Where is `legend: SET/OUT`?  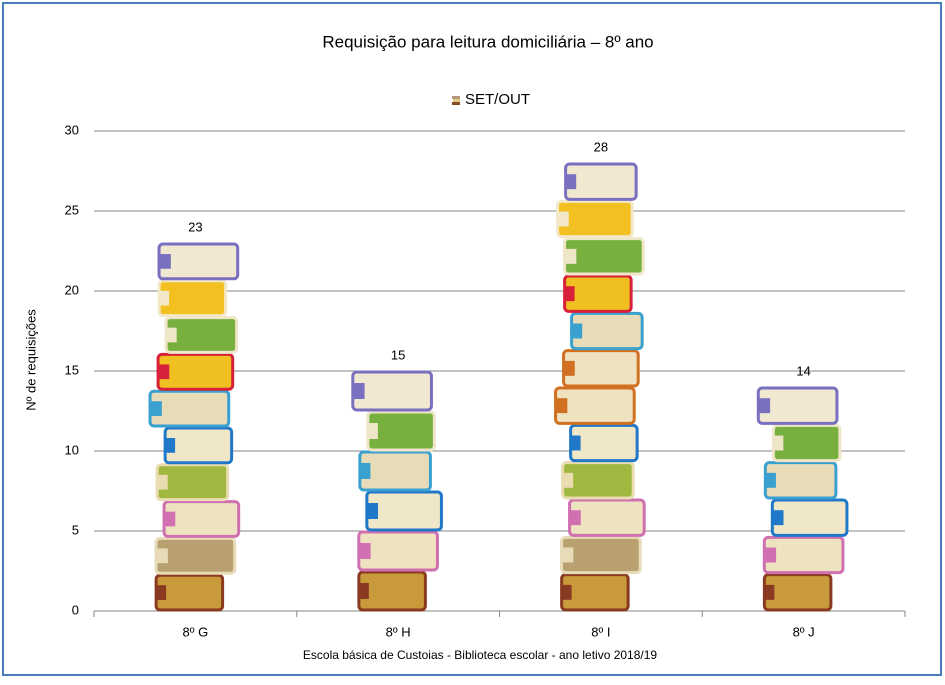 legend: SET/OUT is located at coordinates (491, 99).